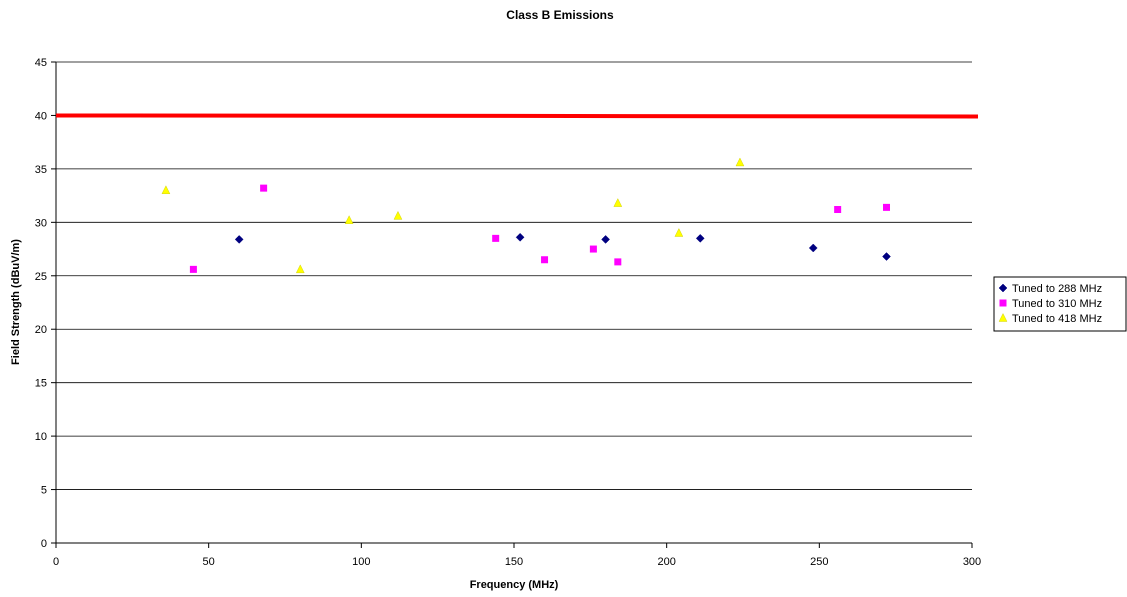  Describe the element at coordinates (560, 15) in the screenshot. I see `chart-title: Class B Emissions` at that location.